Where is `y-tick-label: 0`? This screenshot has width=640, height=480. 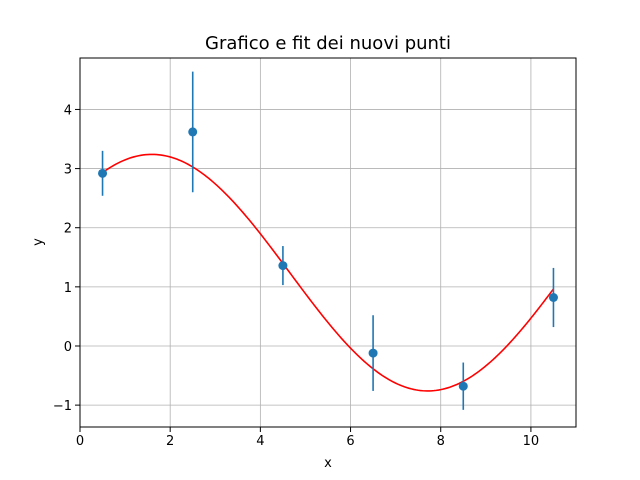
y-tick-label: 0 is located at coordinates (68, 347).